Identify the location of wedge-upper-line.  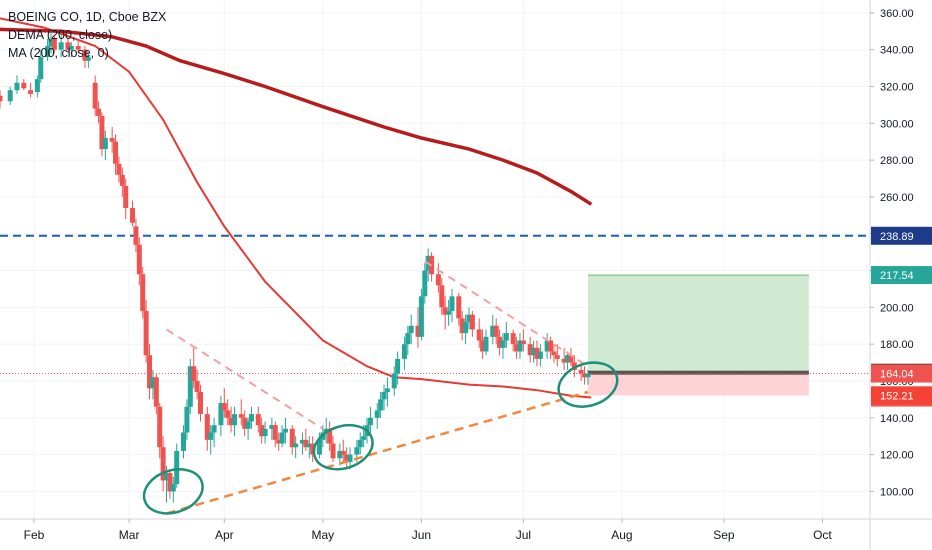
(506, 314).